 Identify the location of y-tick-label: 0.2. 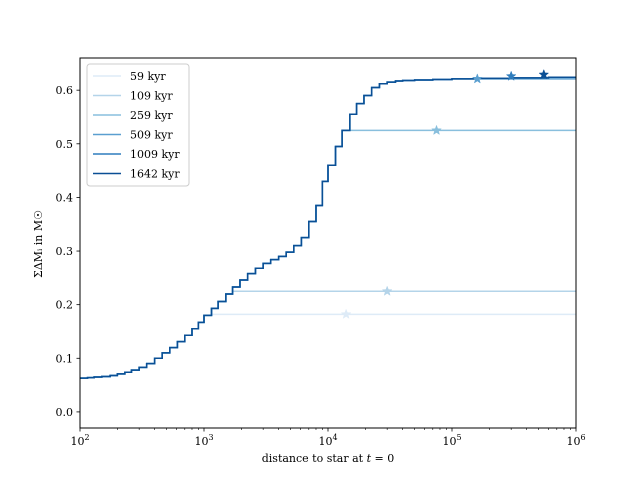
(65, 305).